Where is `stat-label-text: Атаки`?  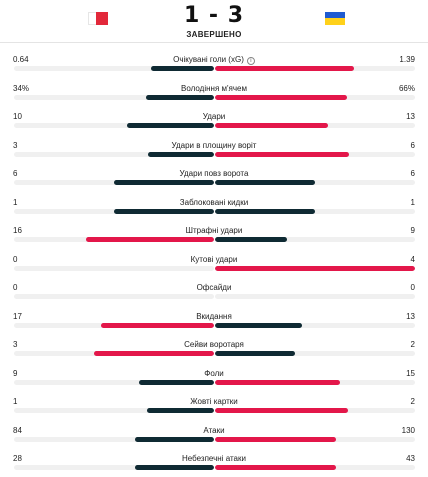
stat-label-text: Атаки is located at coordinates (214, 430).